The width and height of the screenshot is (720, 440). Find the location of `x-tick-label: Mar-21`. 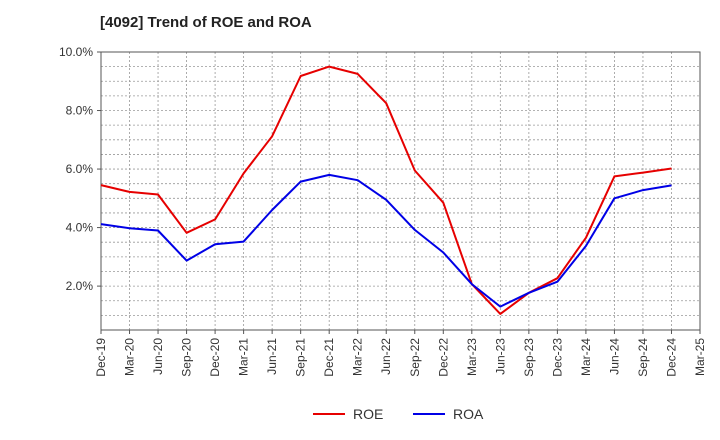

x-tick-label: Mar-21 is located at coordinates (244, 357).